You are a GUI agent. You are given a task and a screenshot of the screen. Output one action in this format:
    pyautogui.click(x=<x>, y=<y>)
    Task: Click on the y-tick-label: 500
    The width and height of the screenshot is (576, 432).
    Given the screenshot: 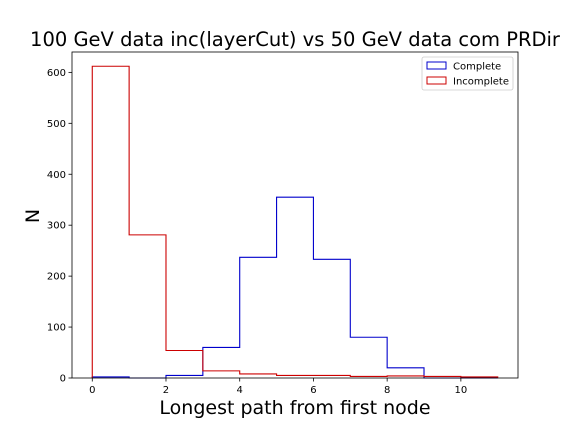 What is the action you would take?
    pyautogui.click(x=56, y=124)
    